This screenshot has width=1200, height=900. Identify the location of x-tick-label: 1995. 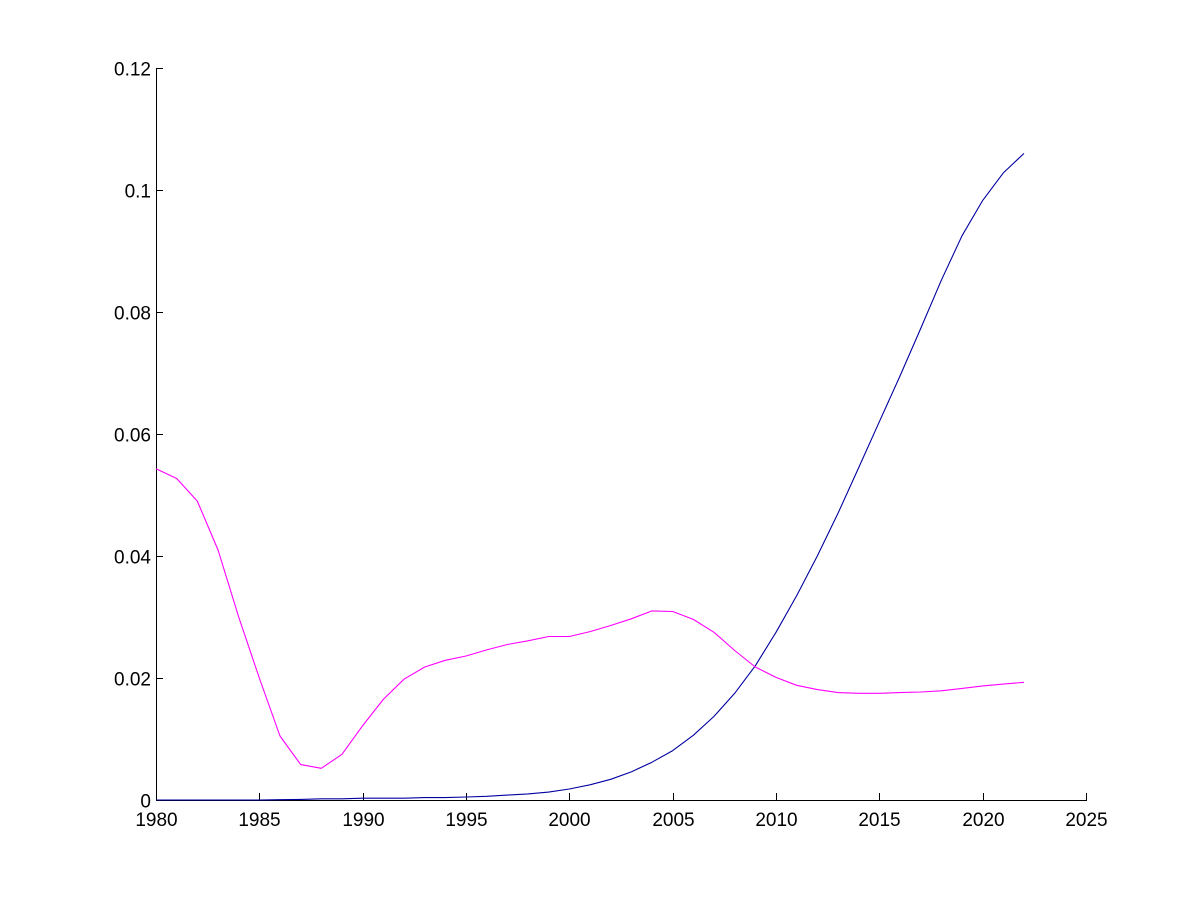
(466, 820).